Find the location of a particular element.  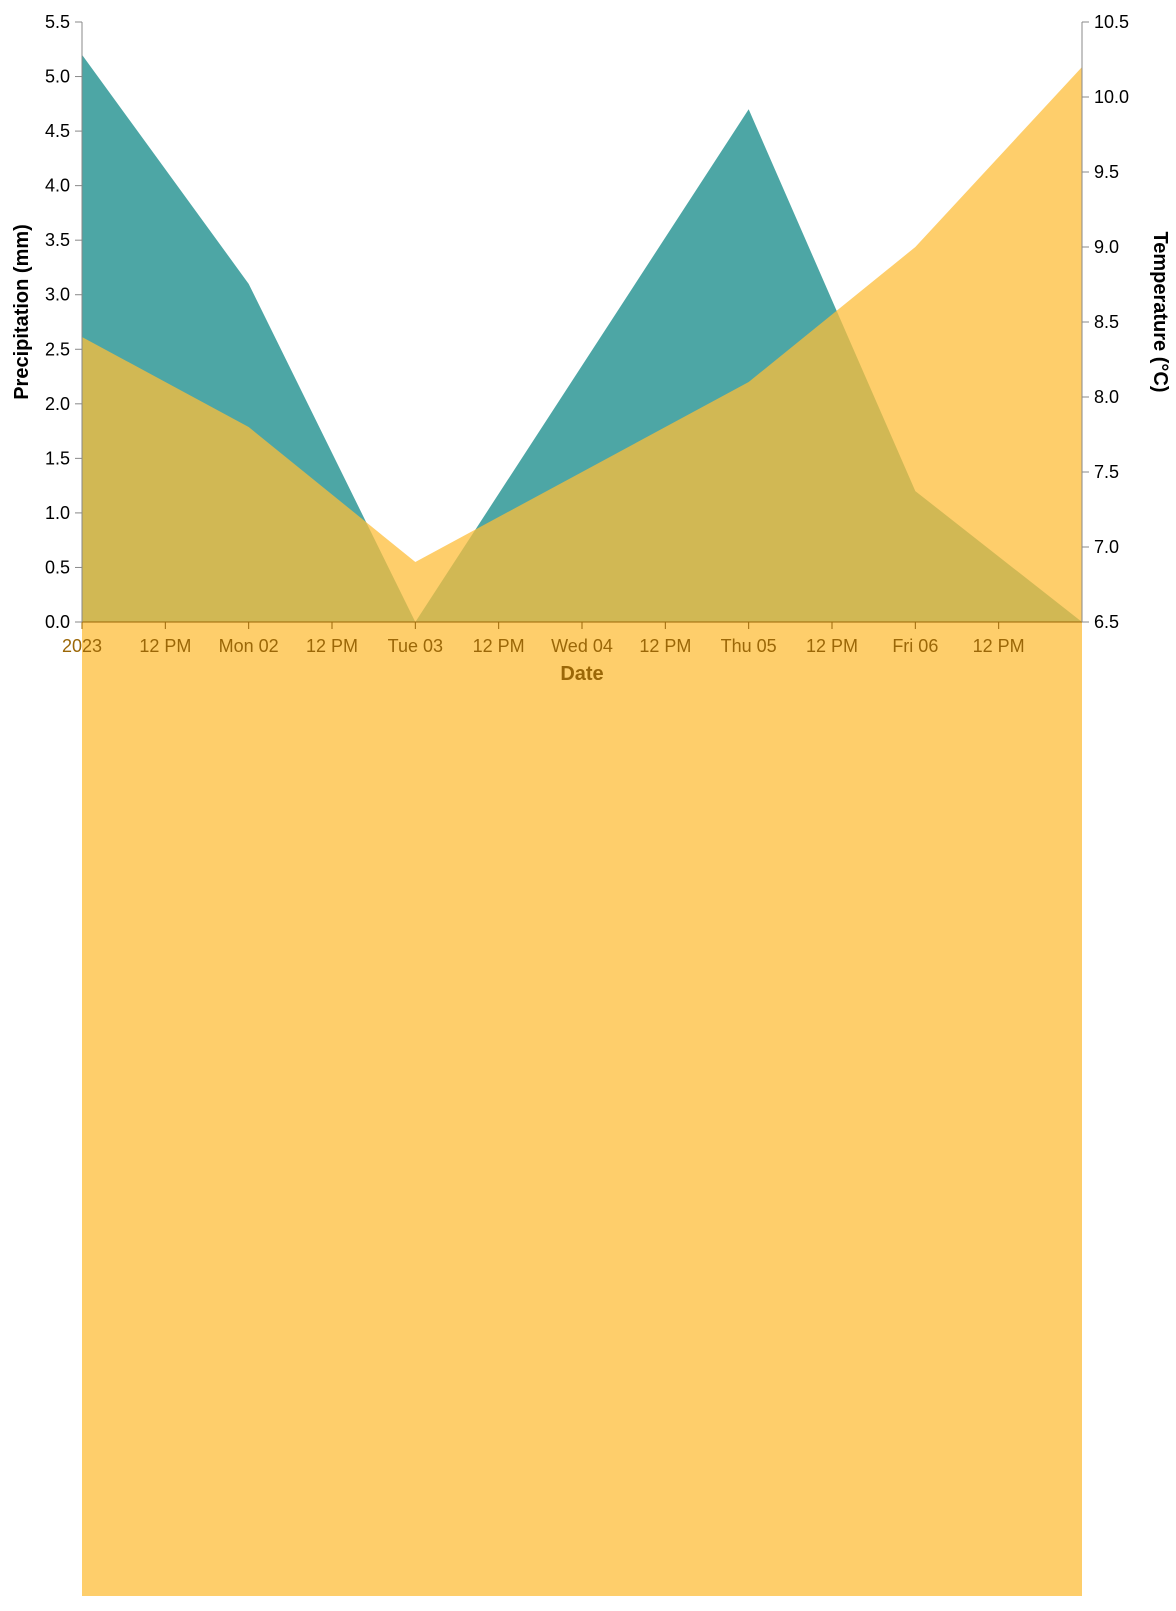

y-right-tick-label: 8.5 is located at coordinates (1106, 322).